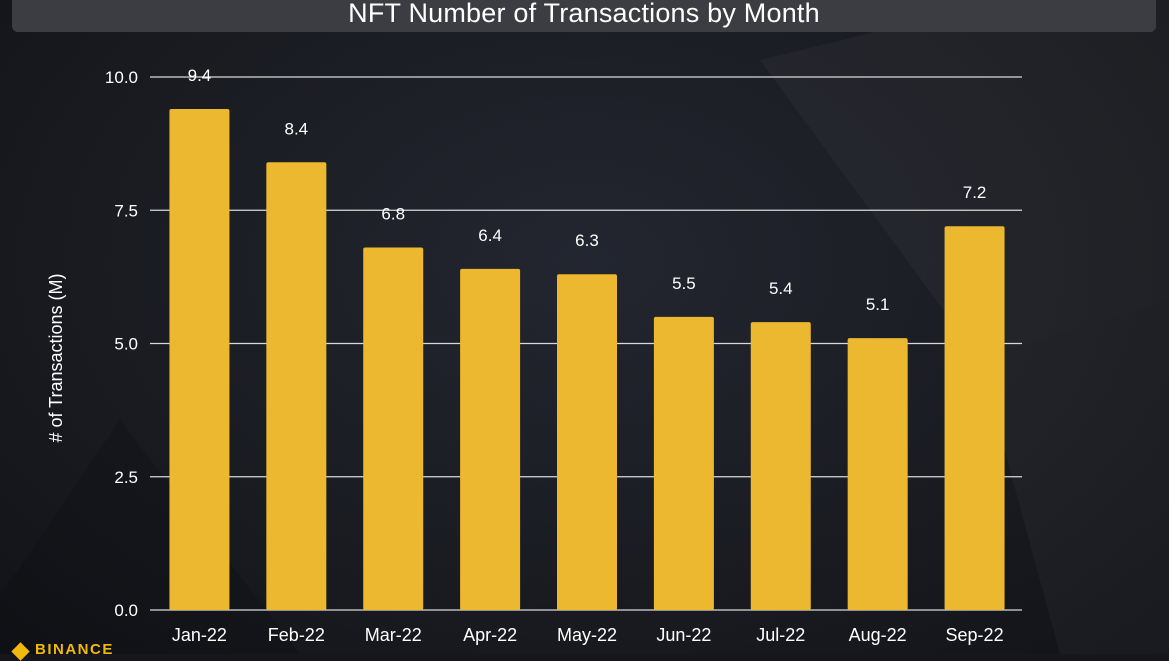  Describe the element at coordinates (126, 210) in the screenshot. I see `y-tick-label: 7.5` at that location.